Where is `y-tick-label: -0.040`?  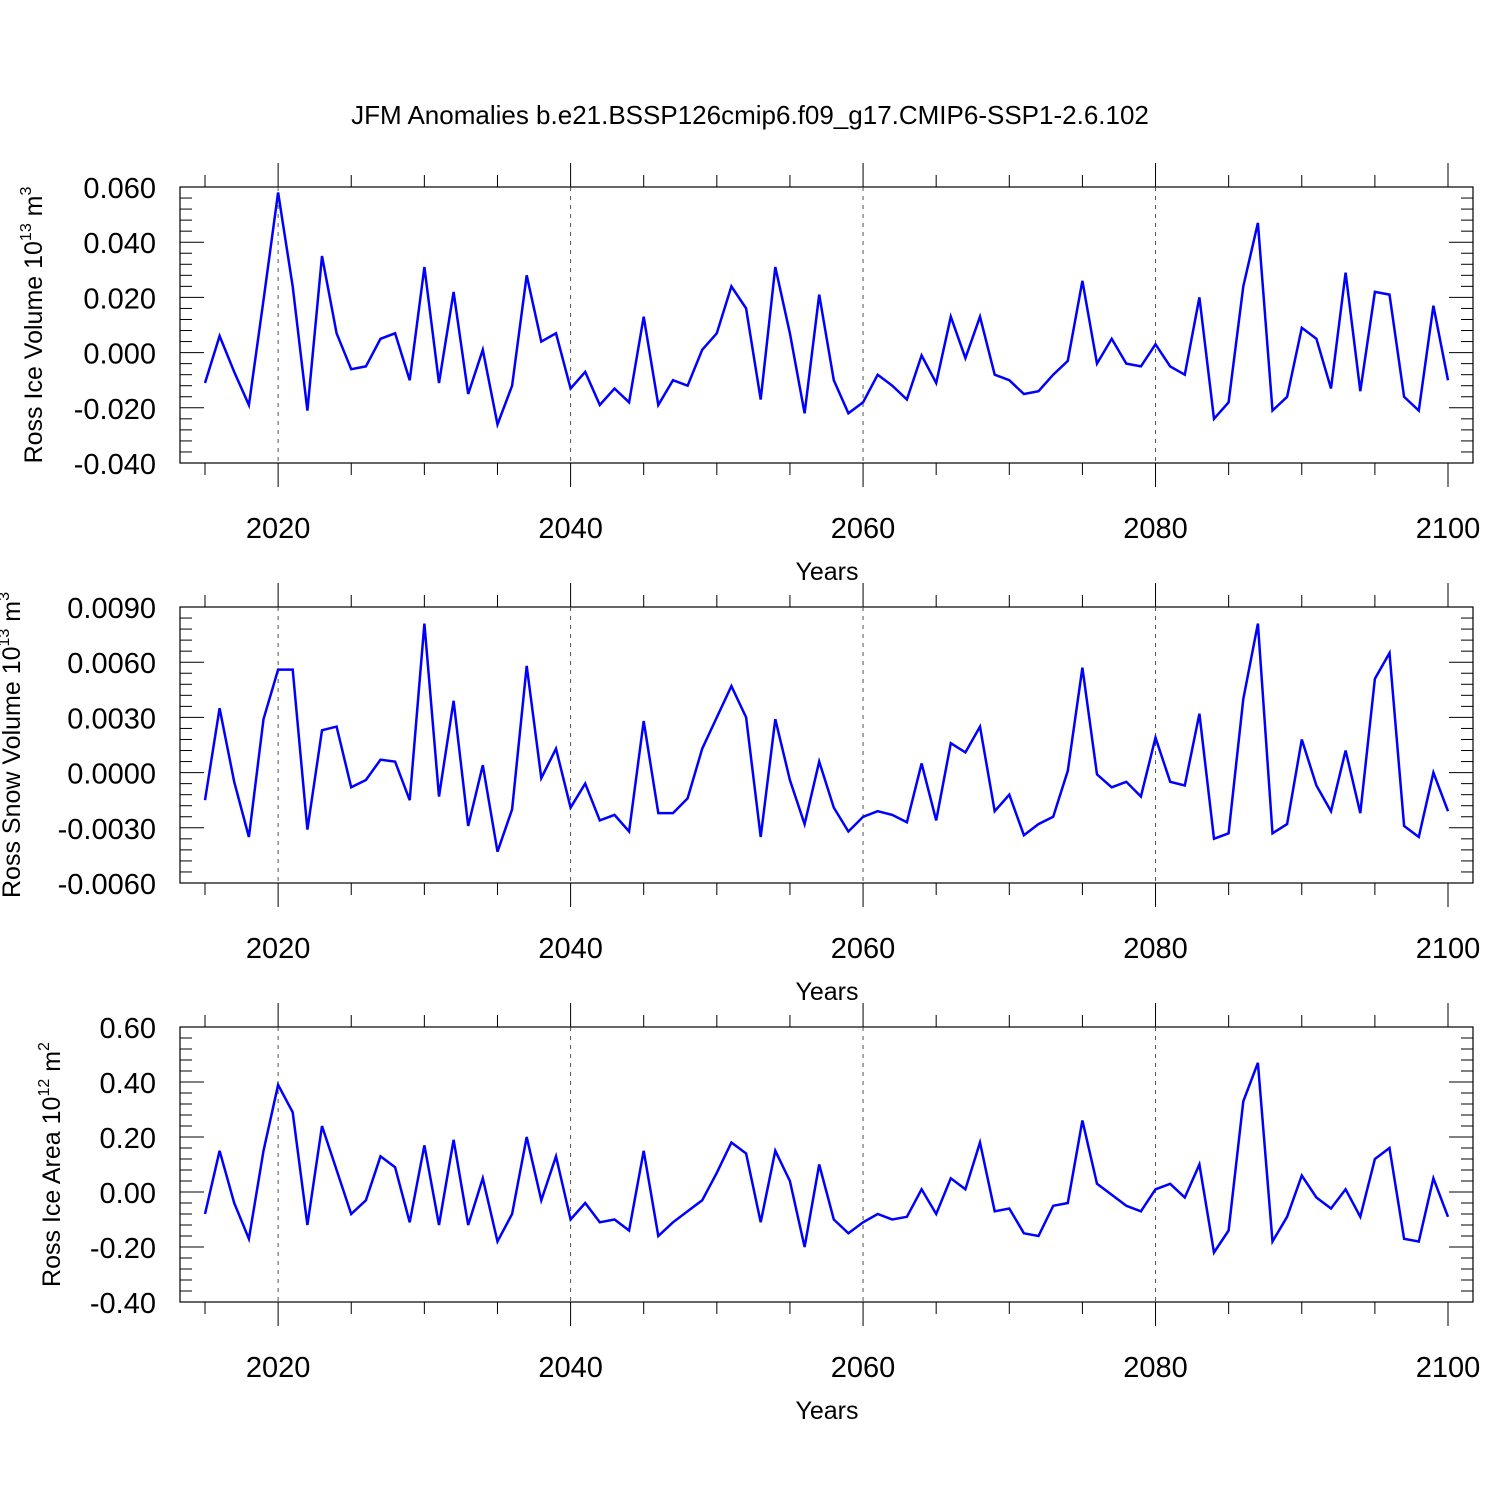 y-tick-label: -0.040 is located at coordinates (115, 465).